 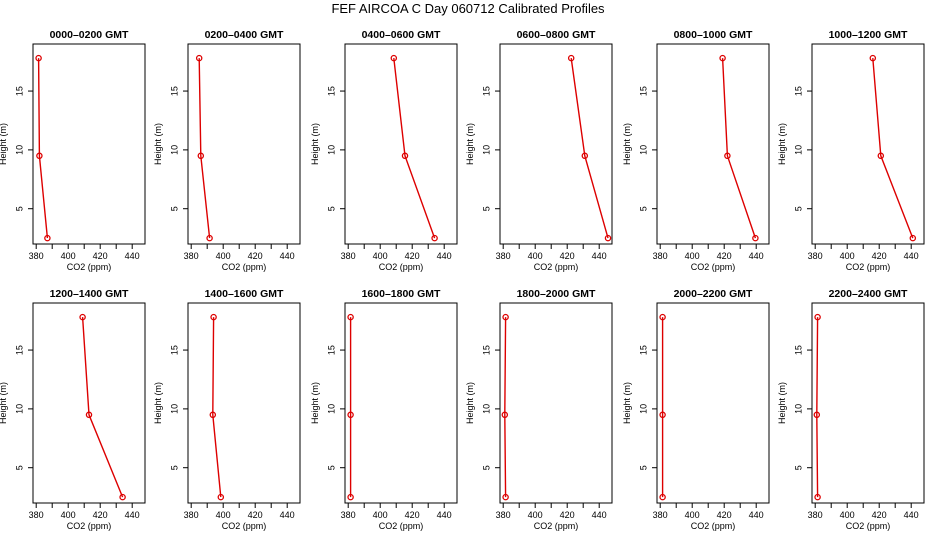 What do you see at coordinates (244, 35) in the screenshot?
I see `panel-title: 0200–0400 GMT` at bounding box center [244, 35].